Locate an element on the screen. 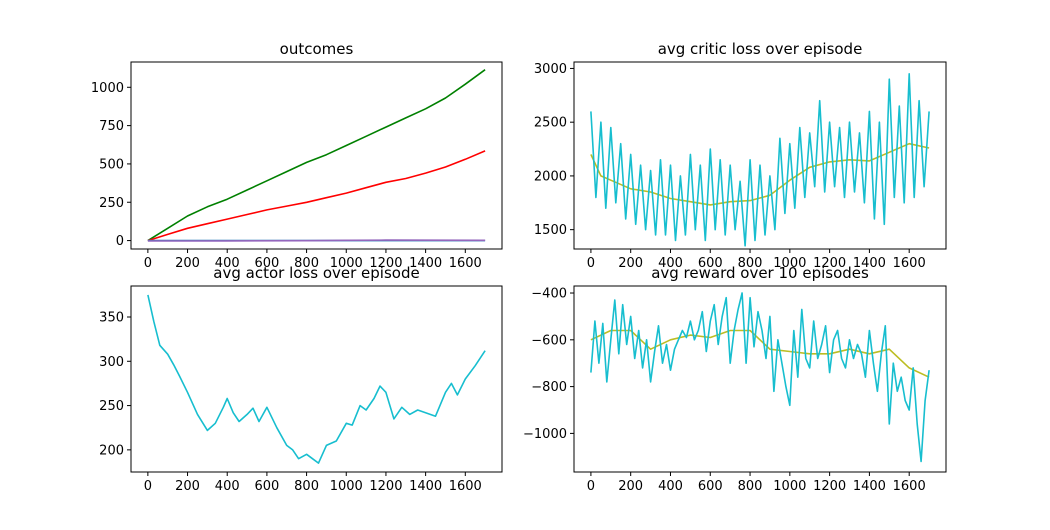 The width and height of the screenshot is (1050, 530). y-tick-label: 3000 is located at coordinates (550, 69).